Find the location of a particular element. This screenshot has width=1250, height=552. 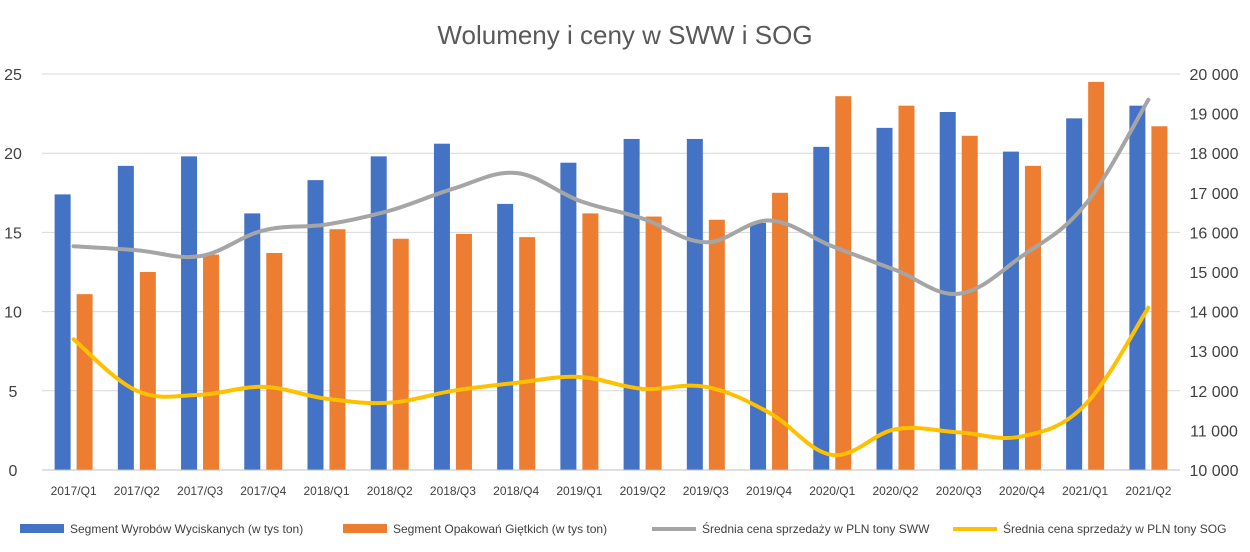

y-left-tick-label: 25 is located at coordinates (13, 75).